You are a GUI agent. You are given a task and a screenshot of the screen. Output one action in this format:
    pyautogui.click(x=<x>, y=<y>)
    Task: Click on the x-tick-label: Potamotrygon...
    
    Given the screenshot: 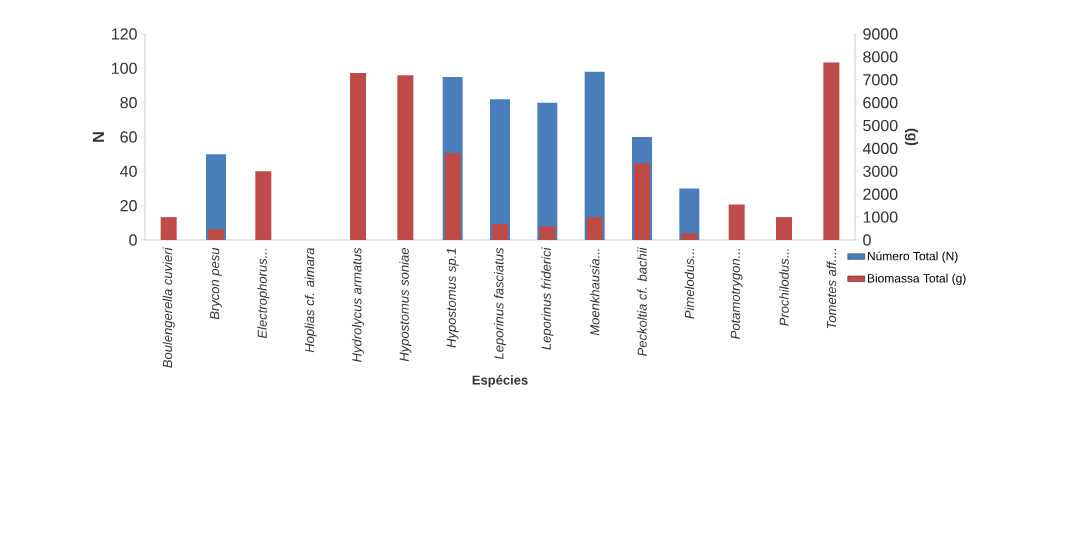 What is the action you would take?
    pyautogui.click(x=736, y=294)
    